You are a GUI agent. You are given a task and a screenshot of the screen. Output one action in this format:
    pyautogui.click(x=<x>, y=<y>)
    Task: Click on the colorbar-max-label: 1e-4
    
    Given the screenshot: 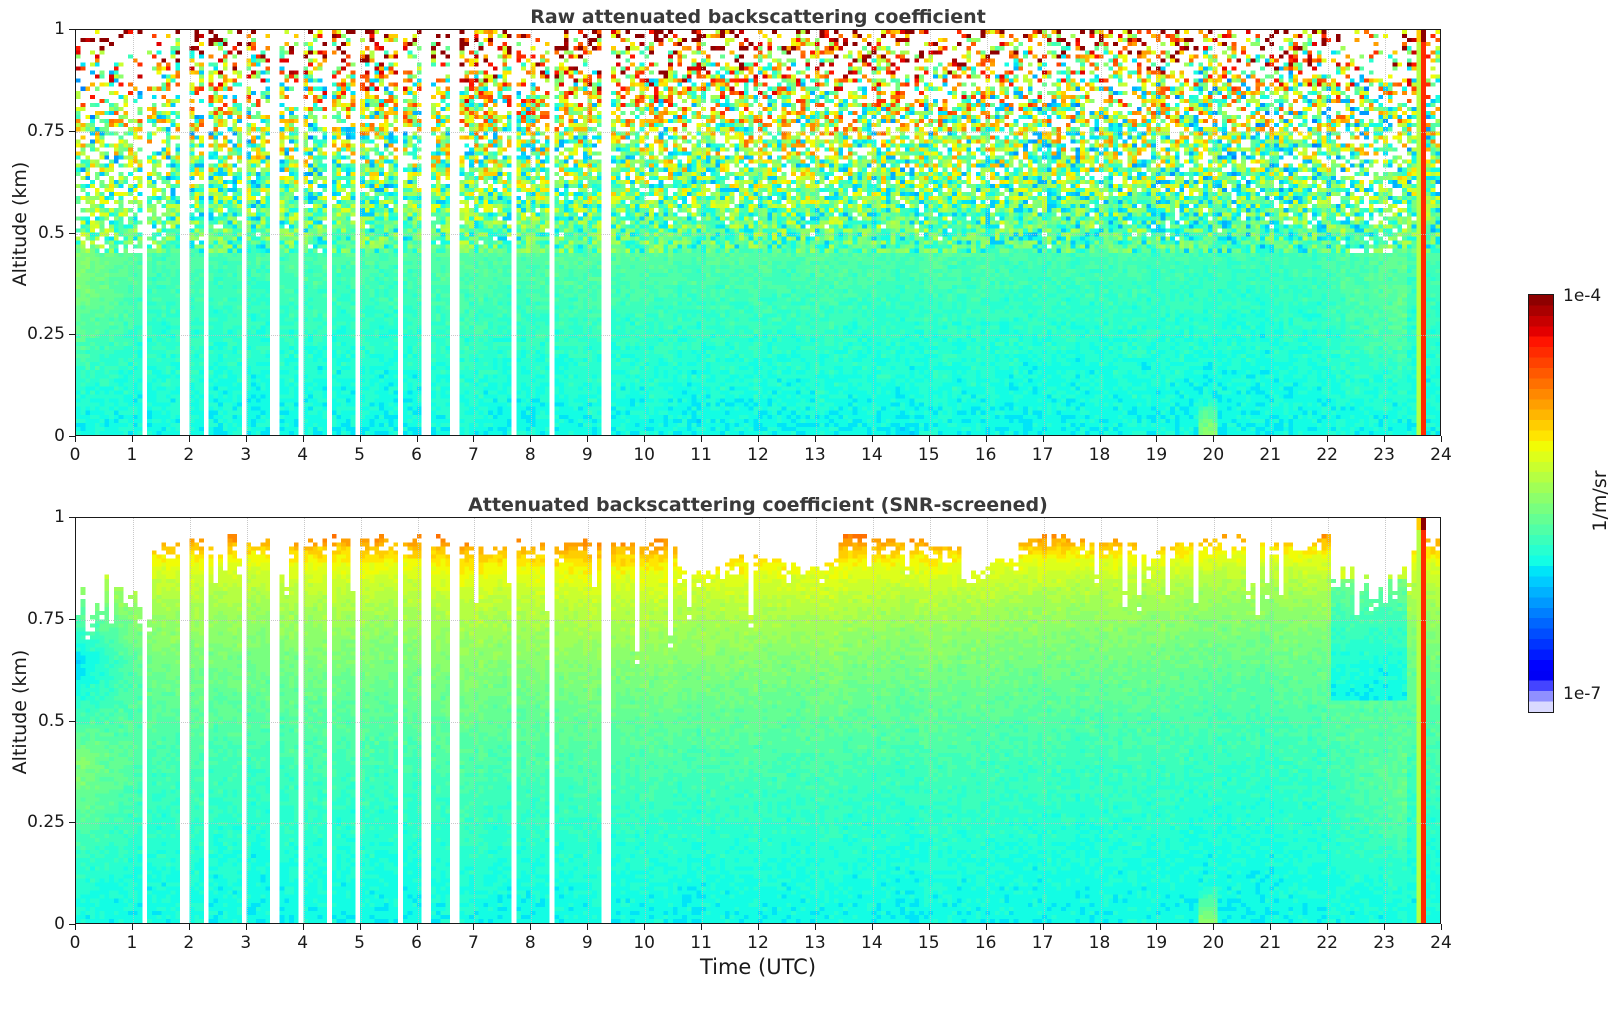 What is the action you would take?
    pyautogui.click(x=1582, y=296)
    